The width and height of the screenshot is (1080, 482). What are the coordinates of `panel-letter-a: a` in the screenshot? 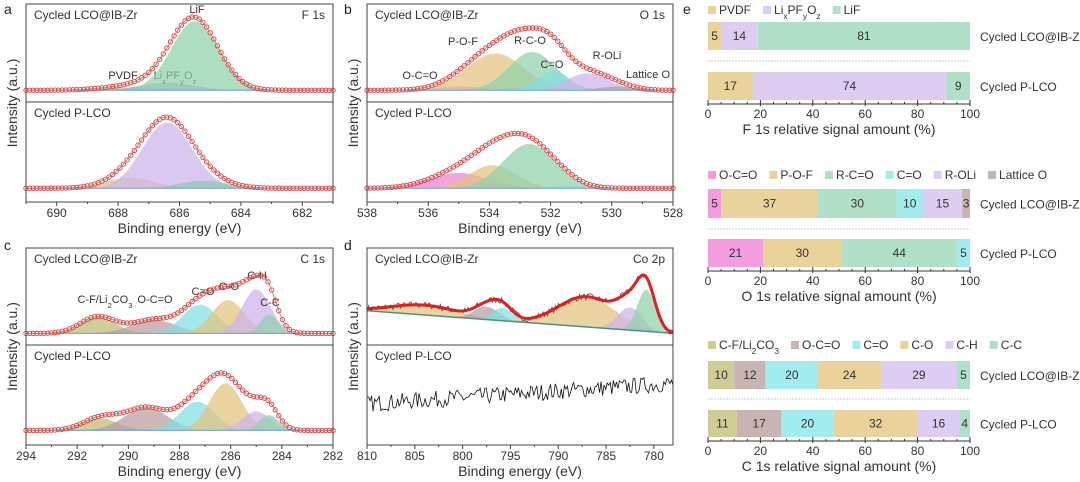 It's located at (8, 9).